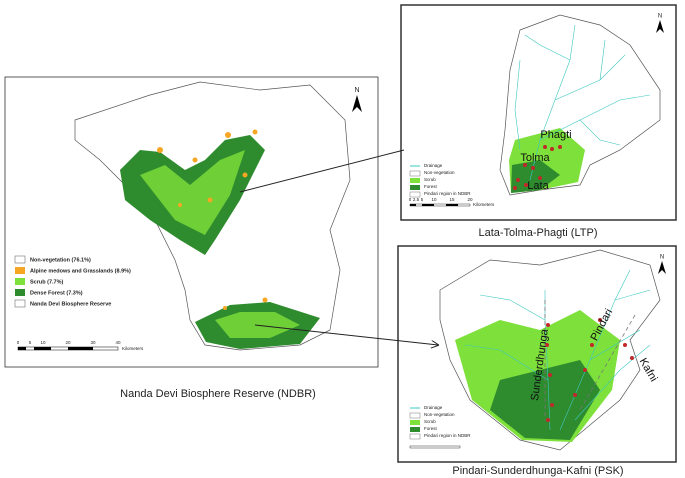  What do you see at coordinates (93, 342) in the screenshot?
I see `scale-label: 30` at bounding box center [93, 342].